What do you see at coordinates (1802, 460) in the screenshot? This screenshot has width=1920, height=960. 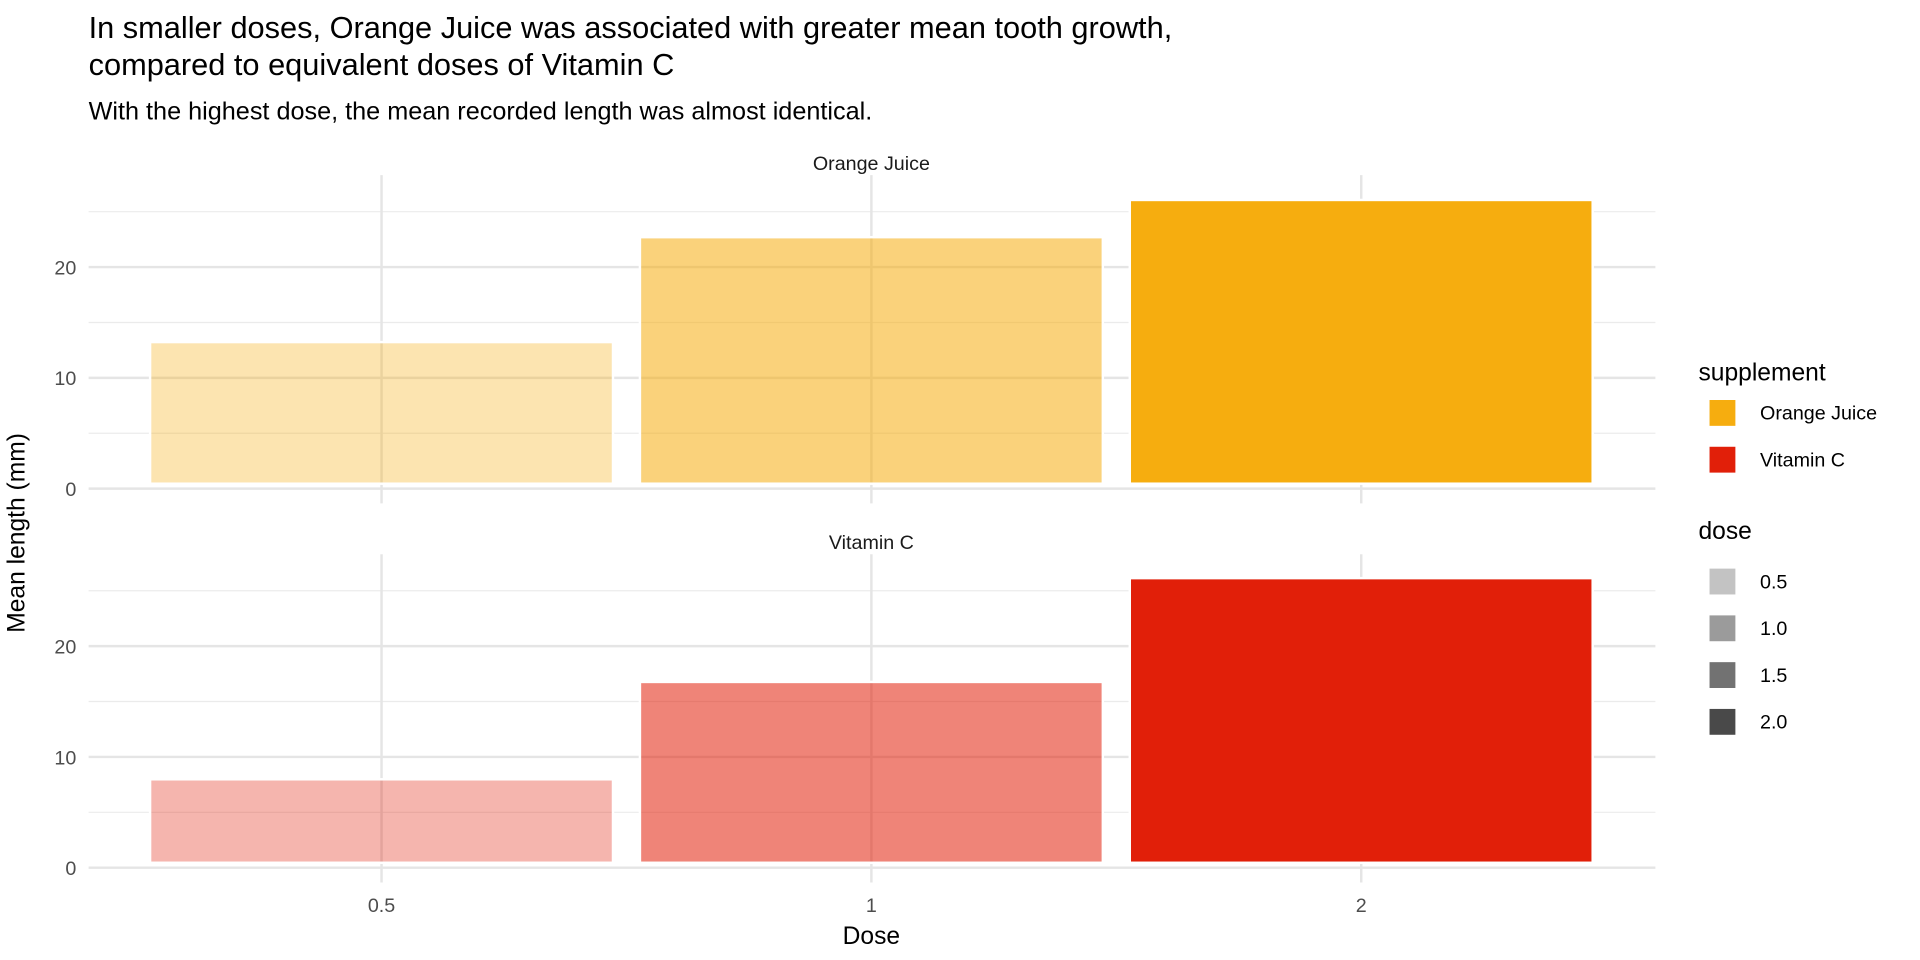 I see `legend-label: Vitamin C` at bounding box center [1802, 460].